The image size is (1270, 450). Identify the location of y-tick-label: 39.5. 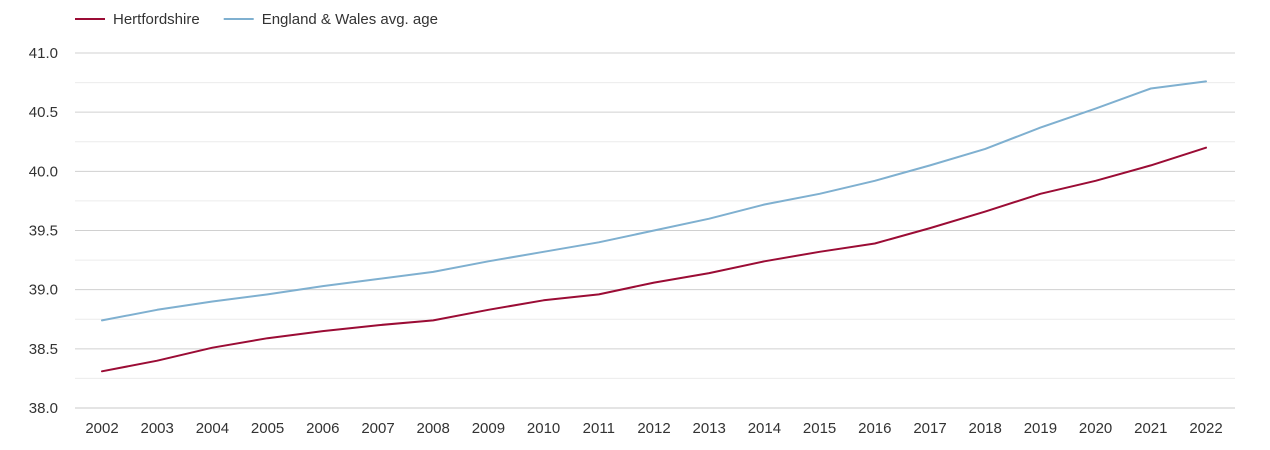
(43, 231).